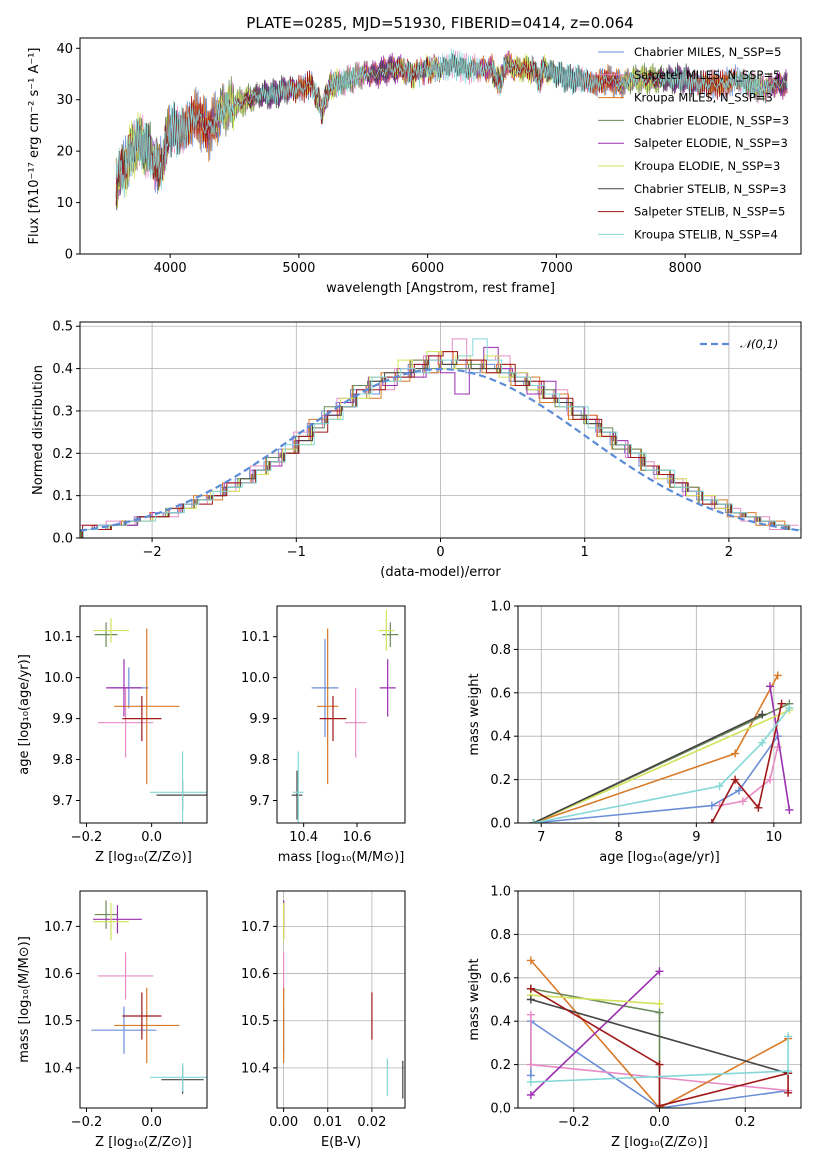 Image resolution: width=819 pixels, height=1174 pixels. I want to click on x-tick-label: 8, so click(619, 837).